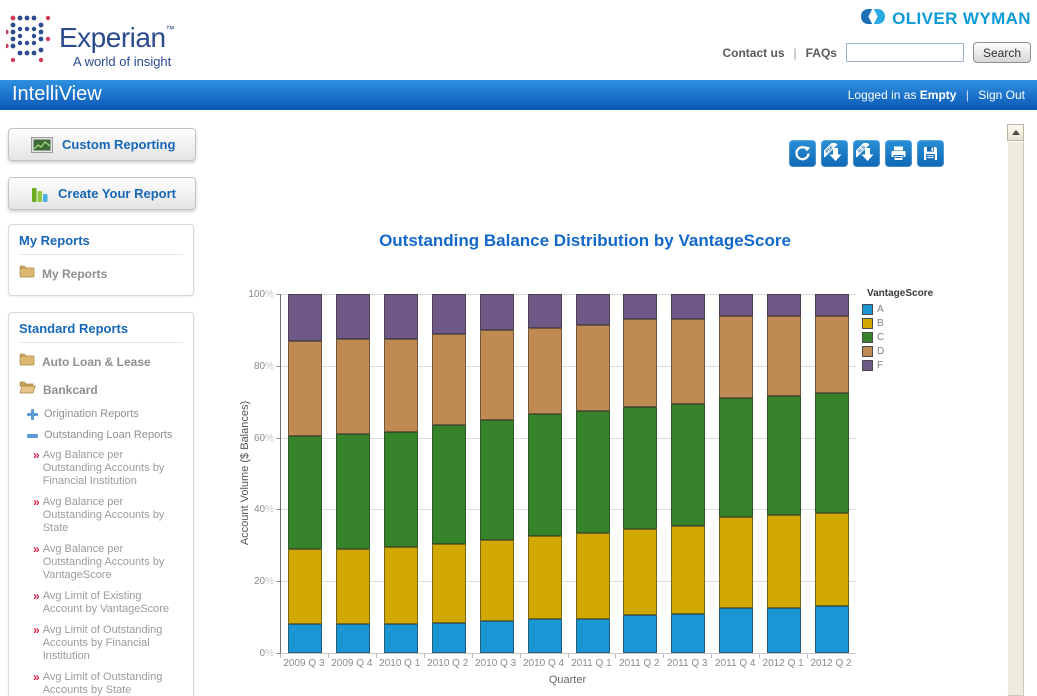 Image resolution: width=1037 pixels, height=696 pixels. Describe the element at coordinates (257, 294) in the screenshot. I see `y-tick-value: 100` at that location.